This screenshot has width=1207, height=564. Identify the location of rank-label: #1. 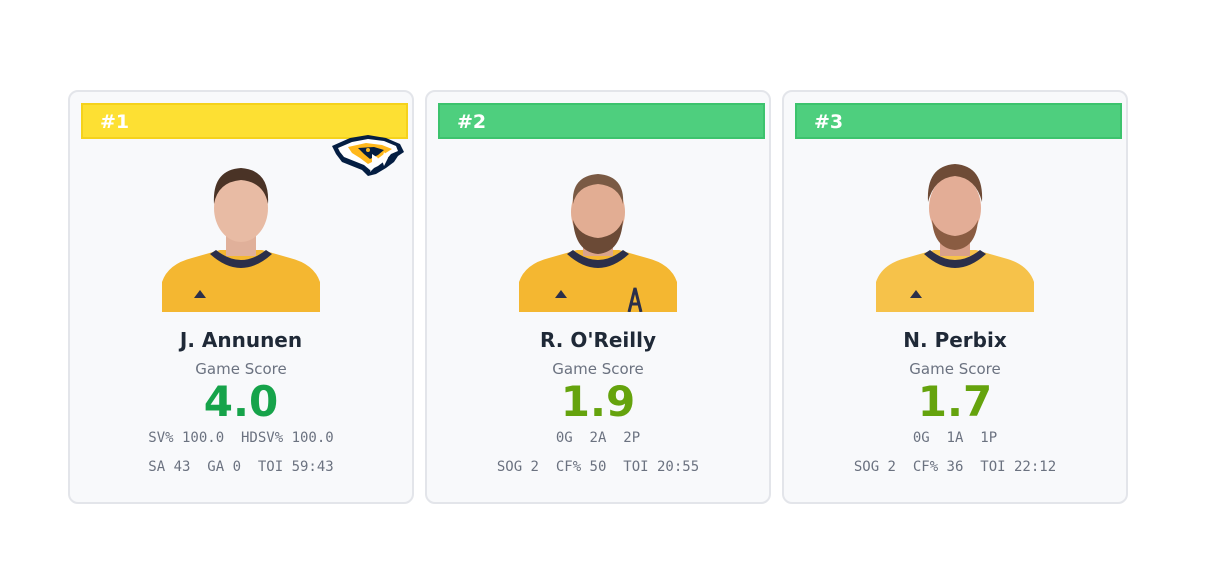
(115, 122).